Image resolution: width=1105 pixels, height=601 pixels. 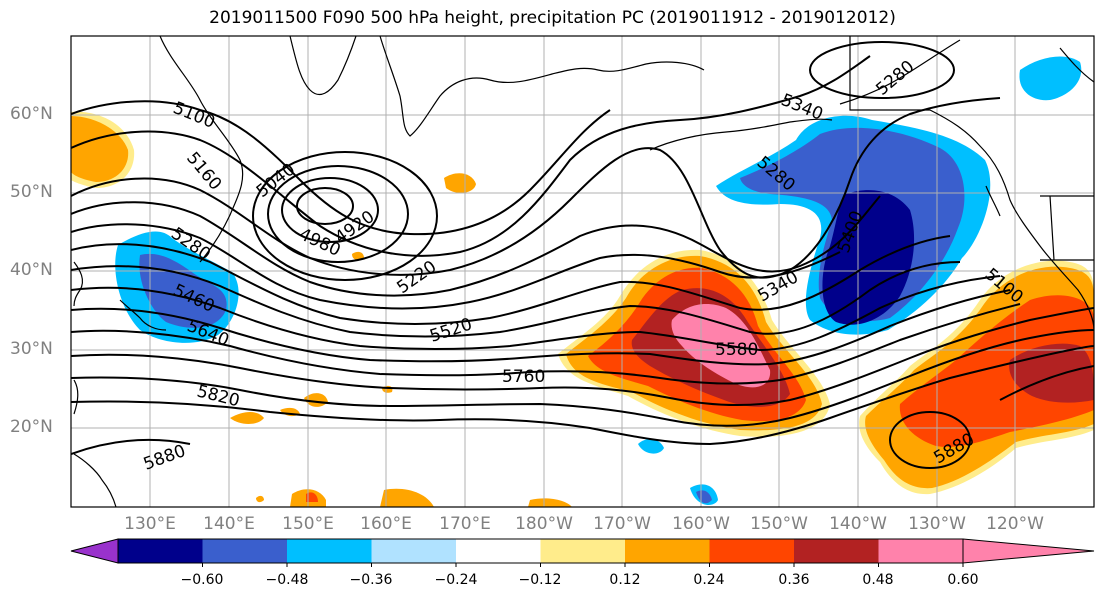 I want to click on lat-label: 40°N, so click(x=31, y=270).